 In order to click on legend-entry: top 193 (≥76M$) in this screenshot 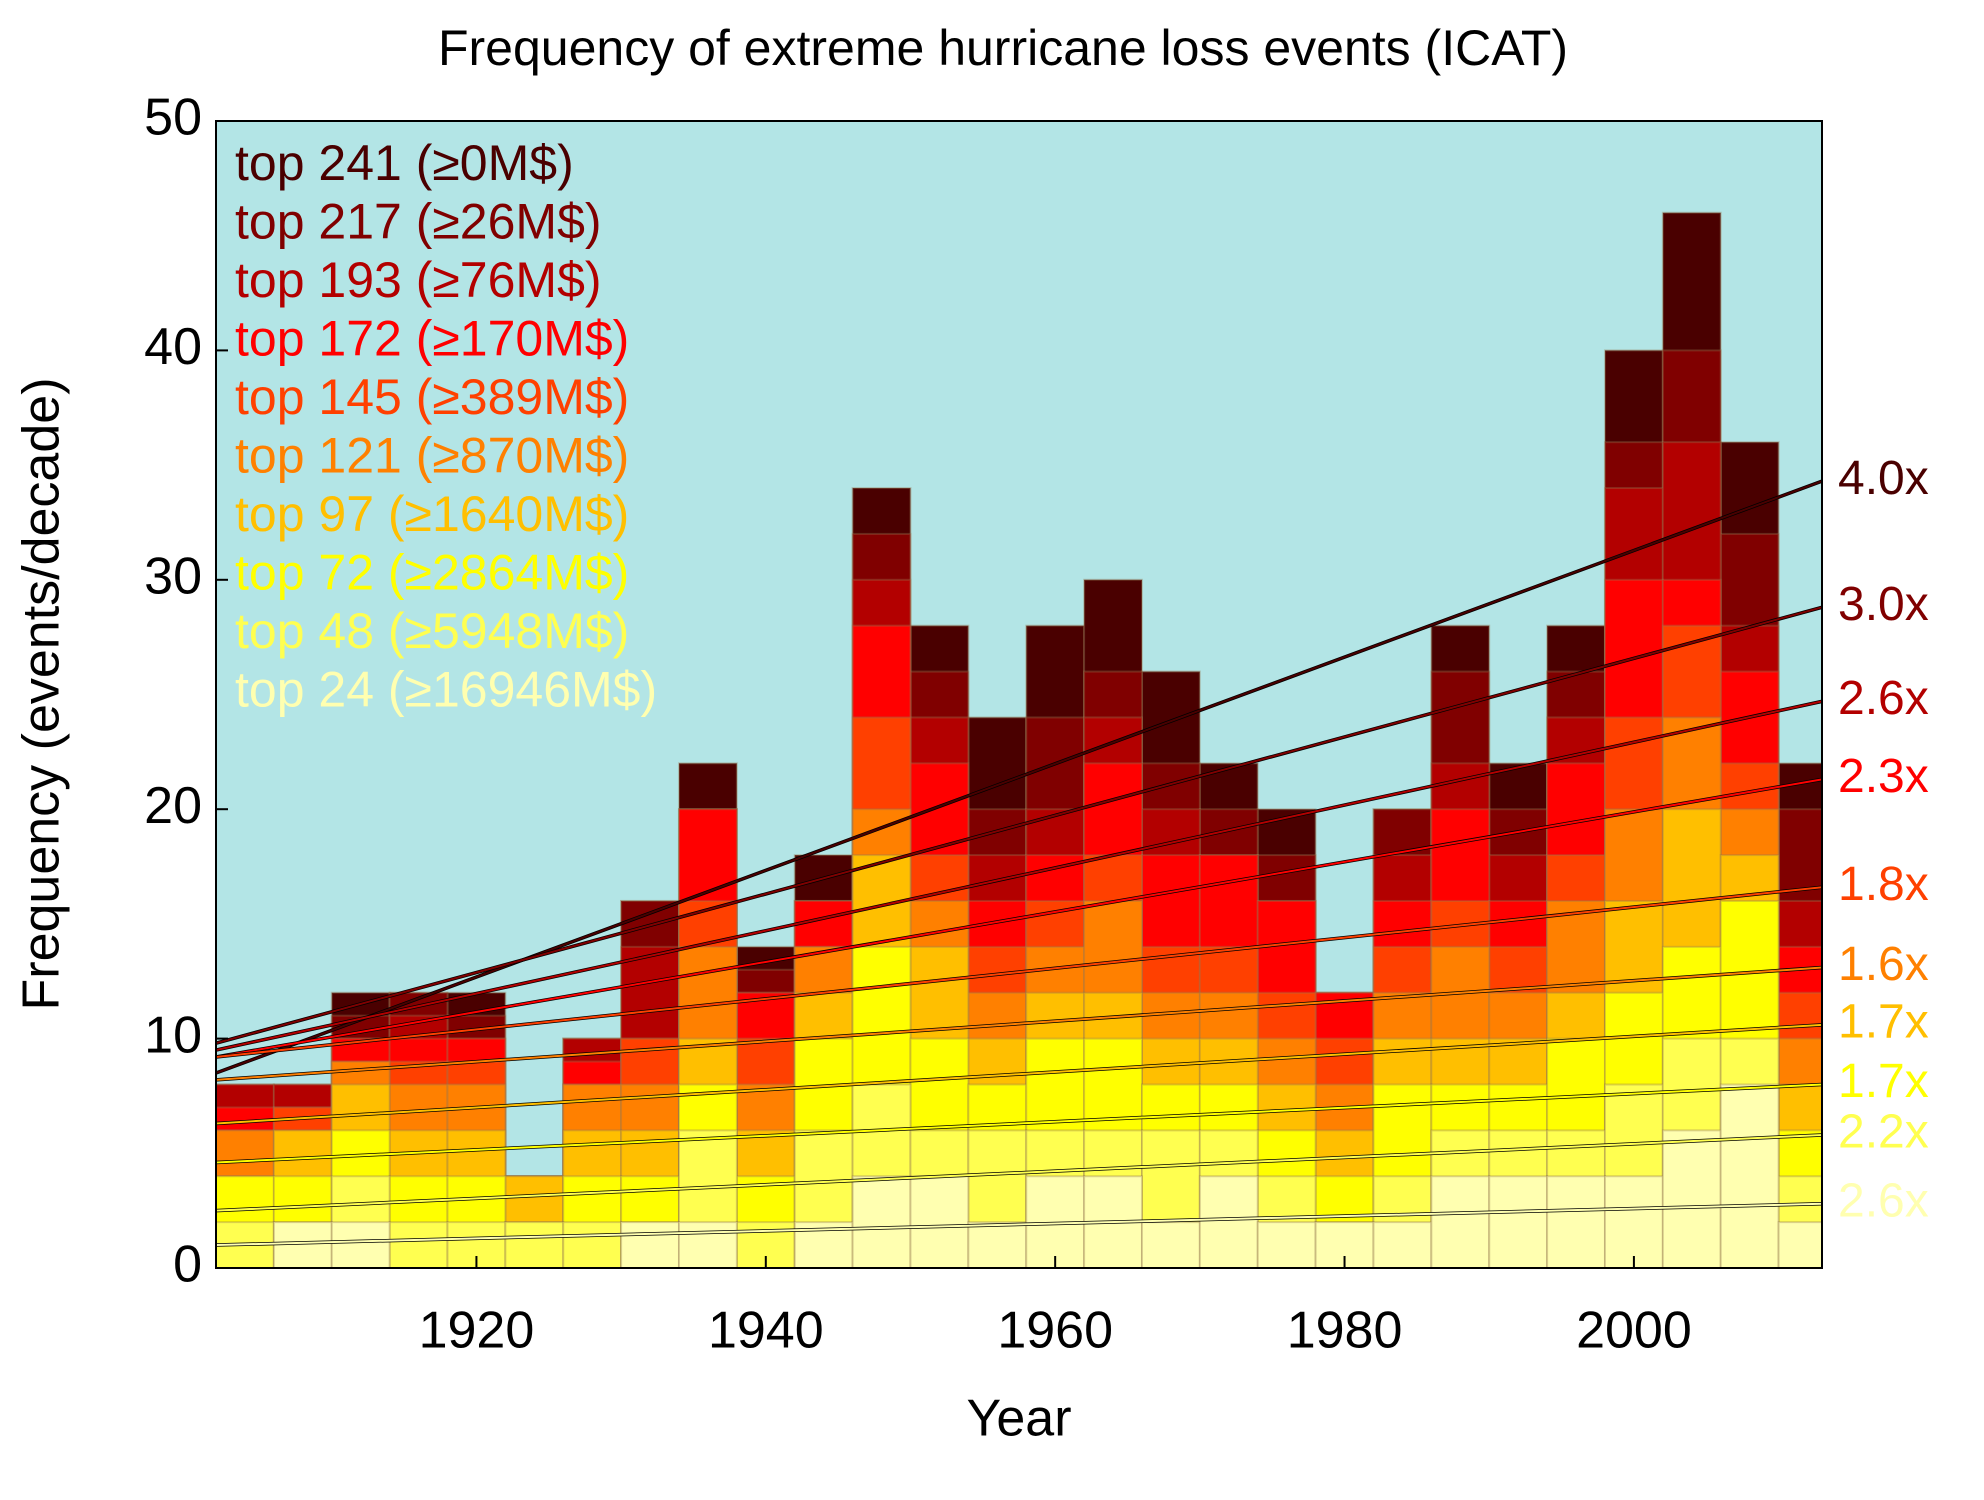, I will do `click(418, 280)`.